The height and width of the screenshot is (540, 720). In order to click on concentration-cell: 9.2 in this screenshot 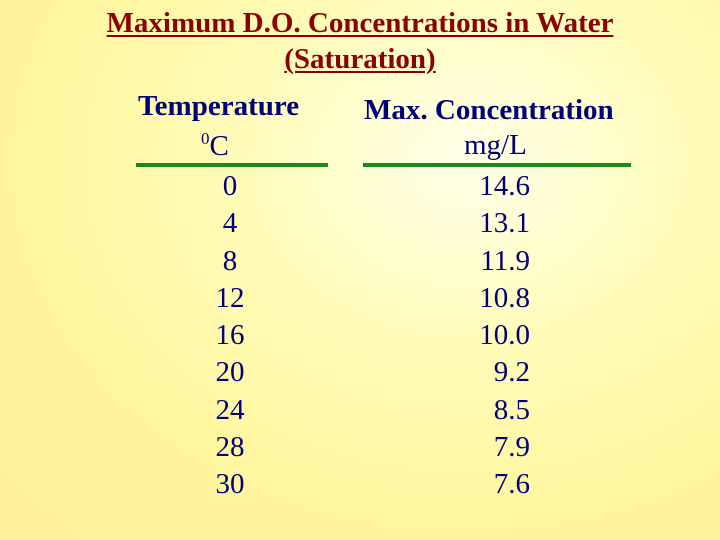, I will do `click(511, 372)`.